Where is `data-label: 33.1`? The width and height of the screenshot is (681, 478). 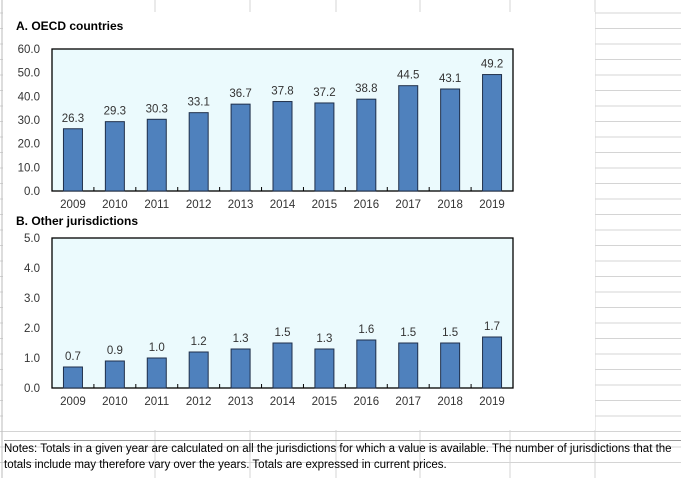
data-label: 33.1 is located at coordinates (198, 103).